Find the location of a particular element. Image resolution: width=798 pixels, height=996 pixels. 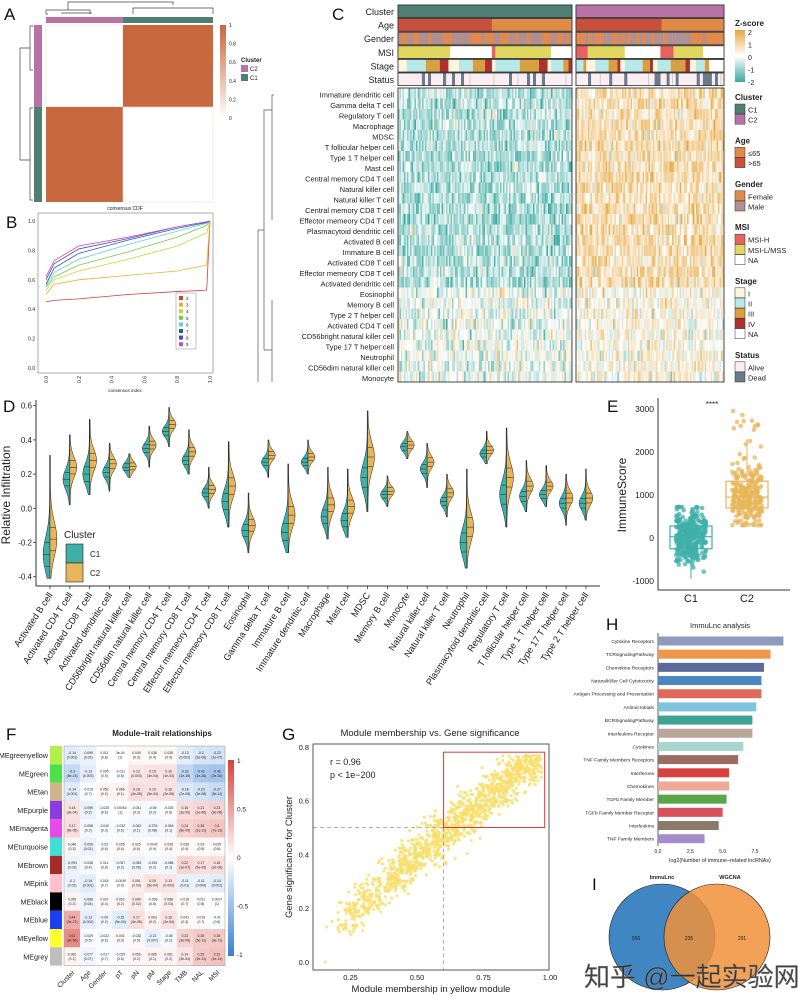

cluster-bar-left-c1 is located at coordinates (38, 154).